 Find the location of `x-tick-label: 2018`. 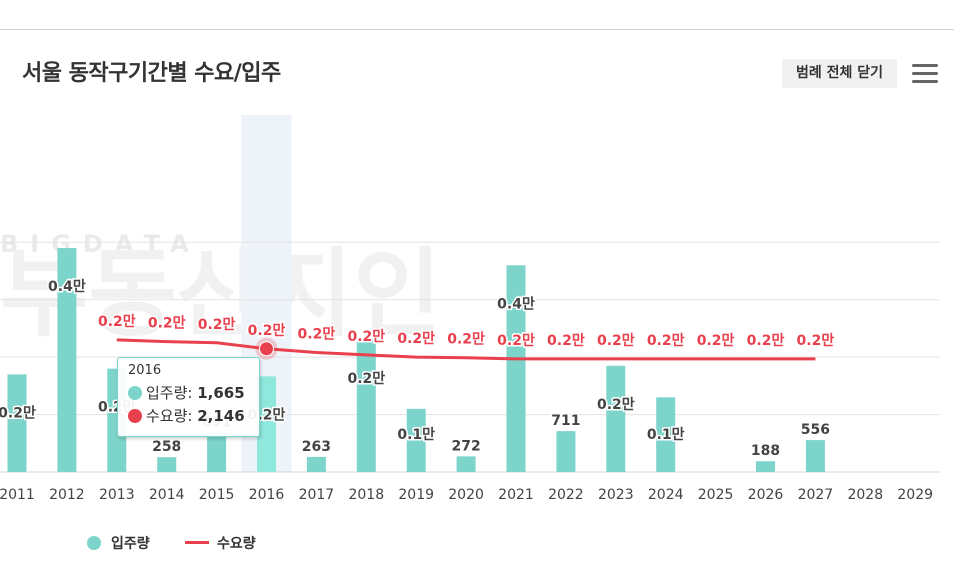

x-tick-label: 2018 is located at coordinates (366, 495).